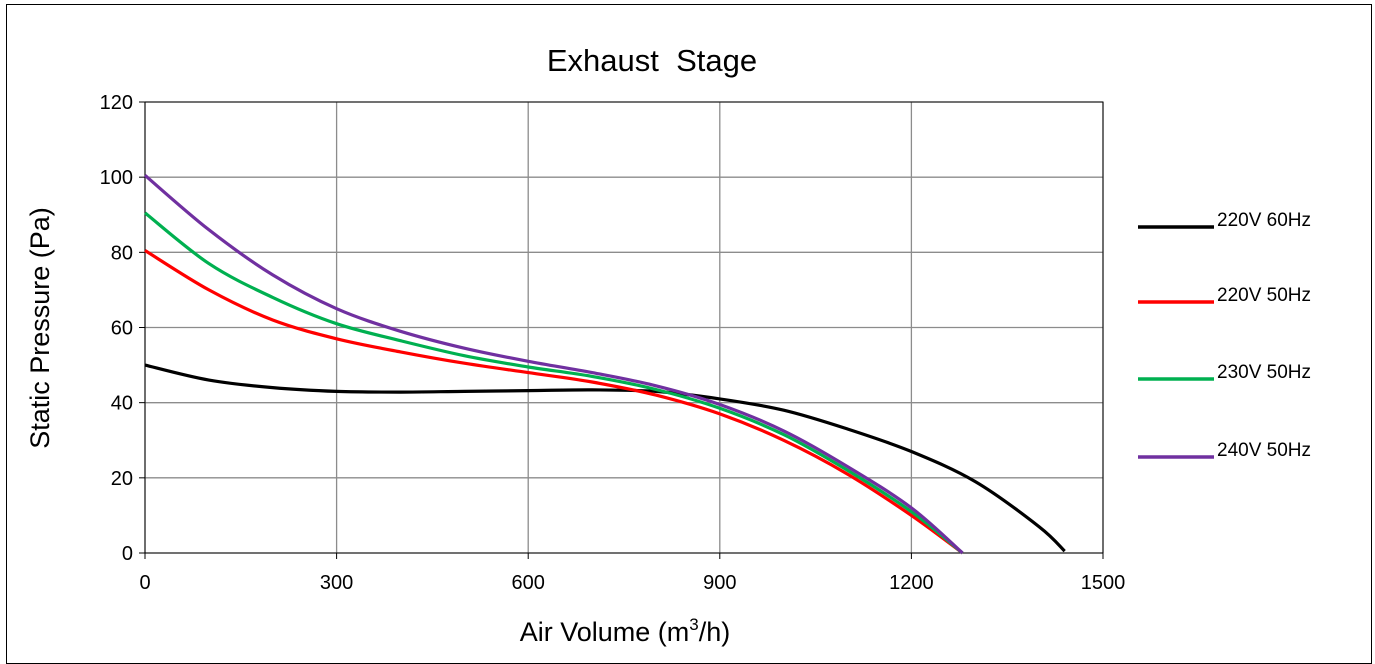 Image resolution: width=1375 pixels, height=664 pixels. What do you see at coordinates (336, 583) in the screenshot?
I see `x-tick-label: 300` at bounding box center [336, 583].